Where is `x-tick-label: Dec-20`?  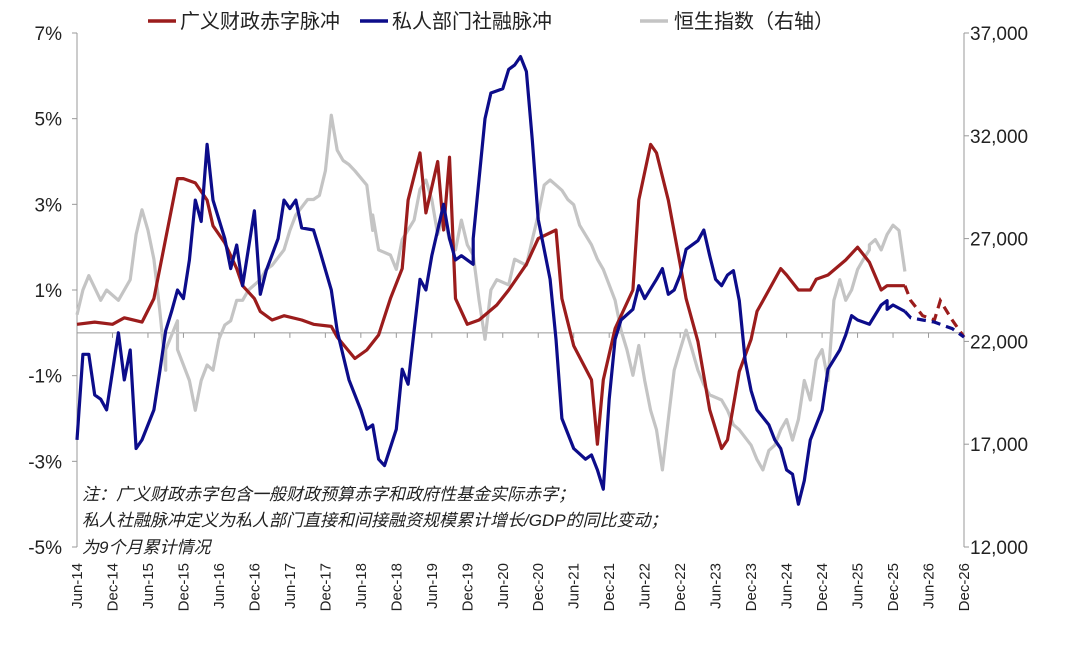
x-tick-label: Dec-20 is located at coordinates (538, 587).